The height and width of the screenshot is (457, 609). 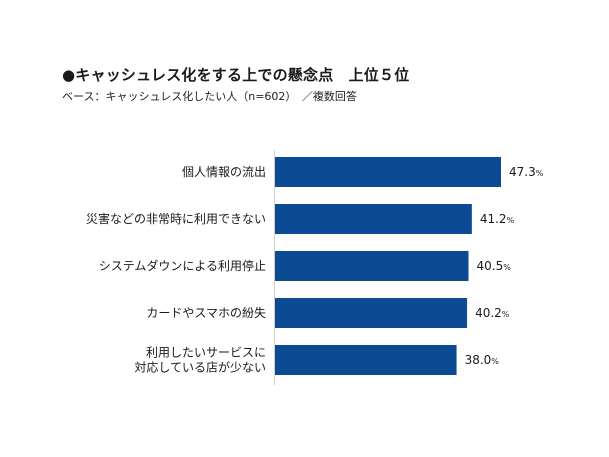 I want to click on category-label-3: システムダウンによる利用停止, so click(x=182, y=265).